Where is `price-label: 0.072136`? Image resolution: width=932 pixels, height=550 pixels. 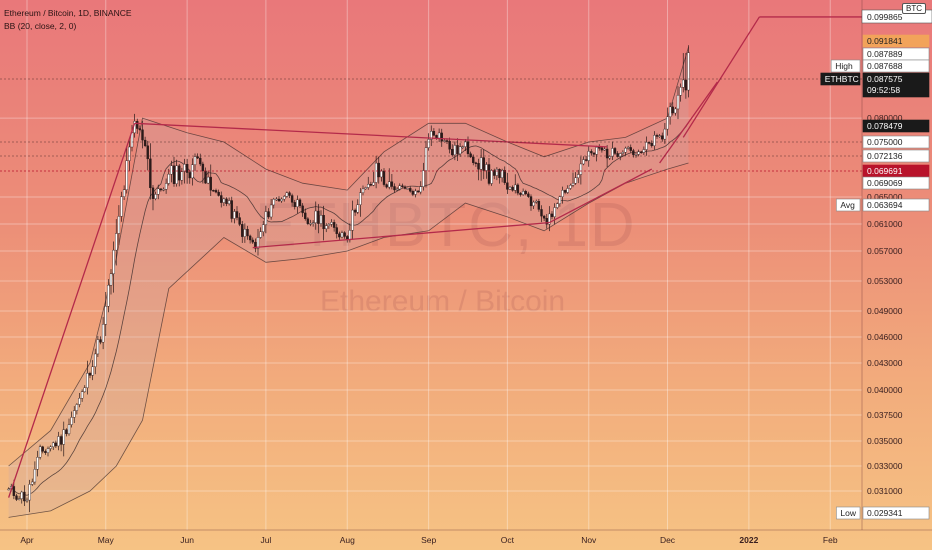
price-label: 0.072136 is located at coordinates (885, 156).